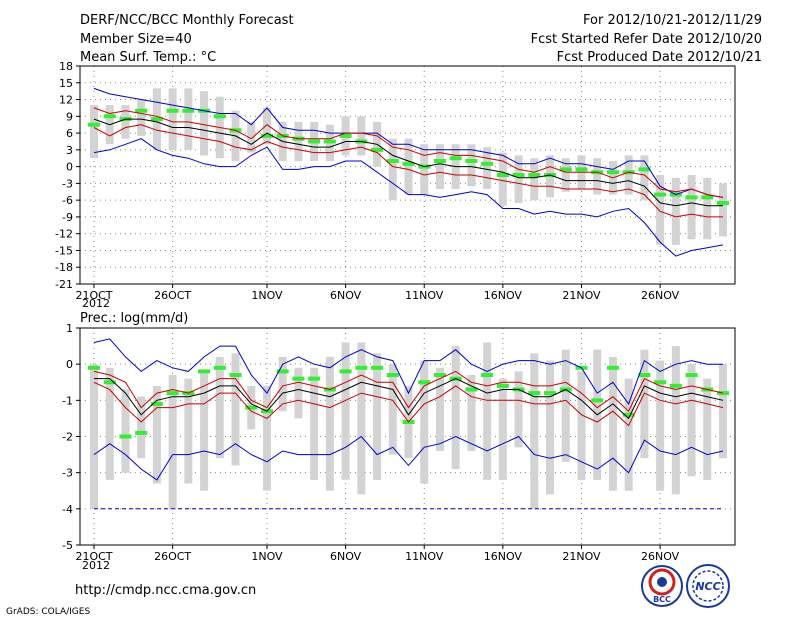 The width and height of the screenshot is (800, 622). What do you see at coordinates (424, 556) in the screenshot?
I see `p2-xtick-label: 11NOV` at bounding box center [424, 556].